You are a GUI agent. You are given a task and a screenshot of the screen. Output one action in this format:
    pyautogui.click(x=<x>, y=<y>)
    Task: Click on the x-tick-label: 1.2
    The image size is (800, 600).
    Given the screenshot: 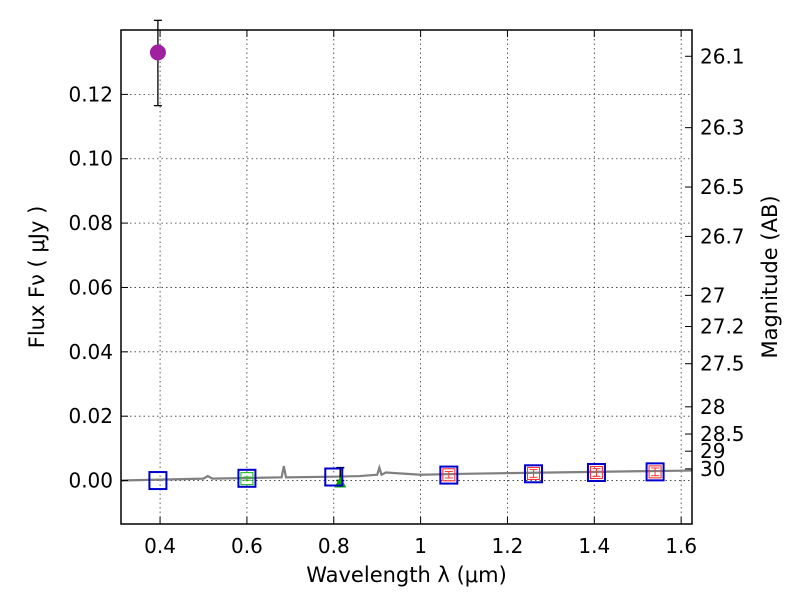 What is the action you would take?
    pyautogui.click(x=508, y=546)
    